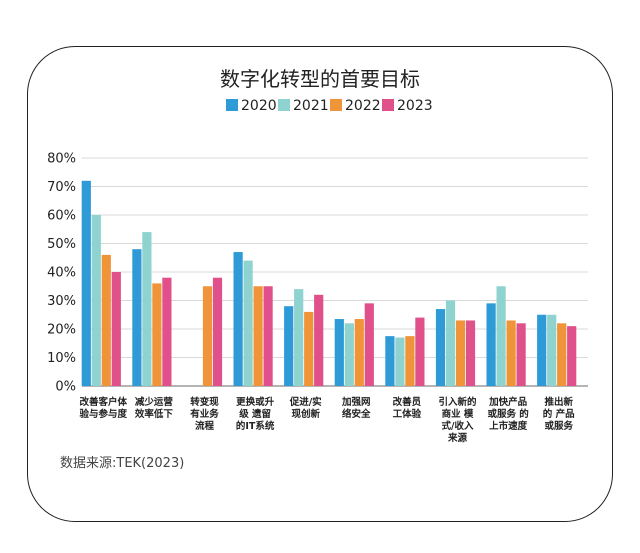 The width and height of the screenshot is (640, 553). What do you see at coordinates (356, 408) in the screenshot?
I see `x-category-label: 加强网络安全` at bounding box center [356, 408].